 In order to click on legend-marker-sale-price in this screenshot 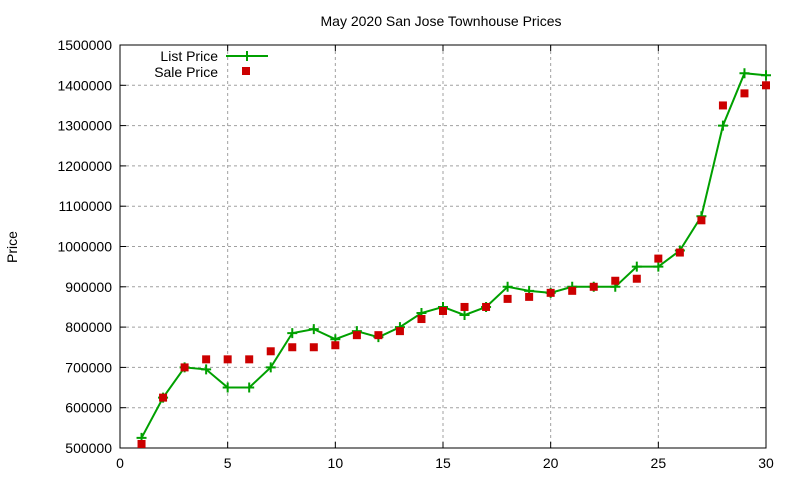, I will do `click(246, 71)`.